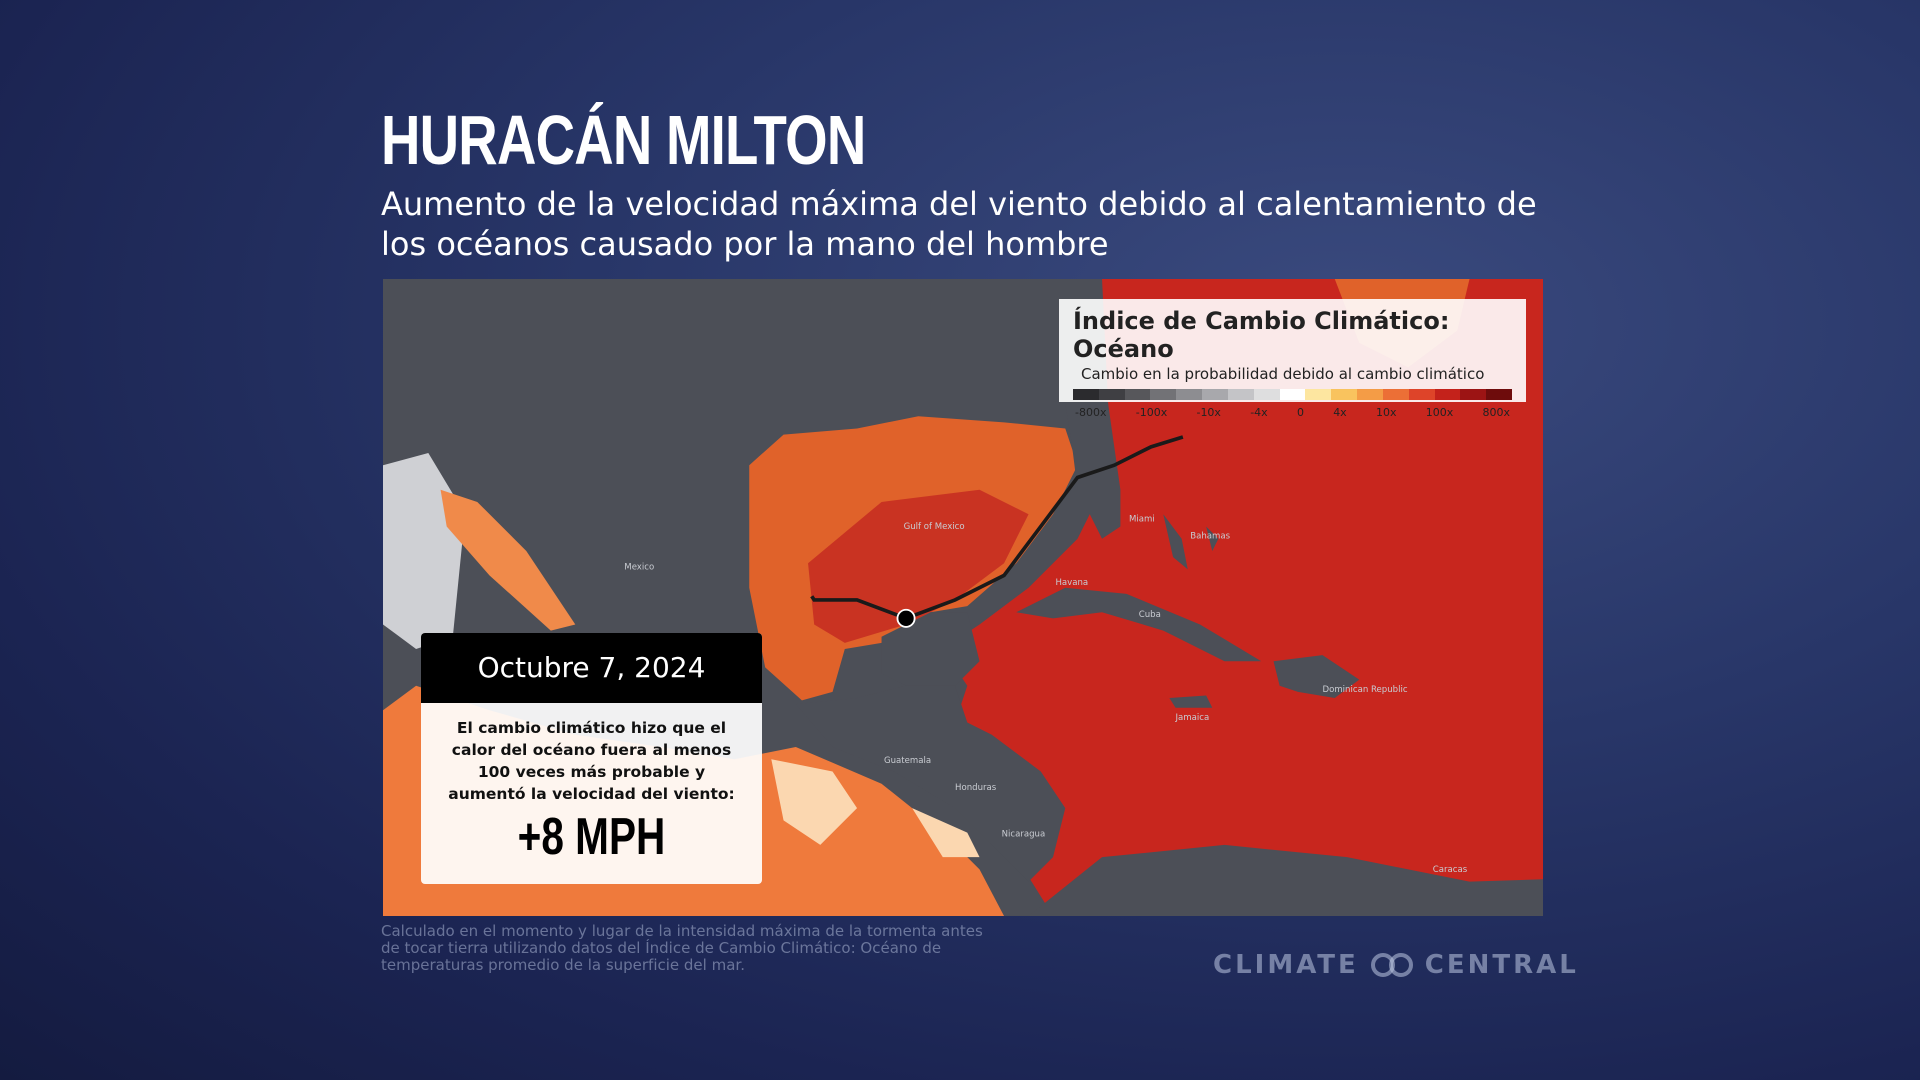 The width and height of the screenshot is (1920, 1080). I want to click on legend-label: 100x, so click(1439, 412).